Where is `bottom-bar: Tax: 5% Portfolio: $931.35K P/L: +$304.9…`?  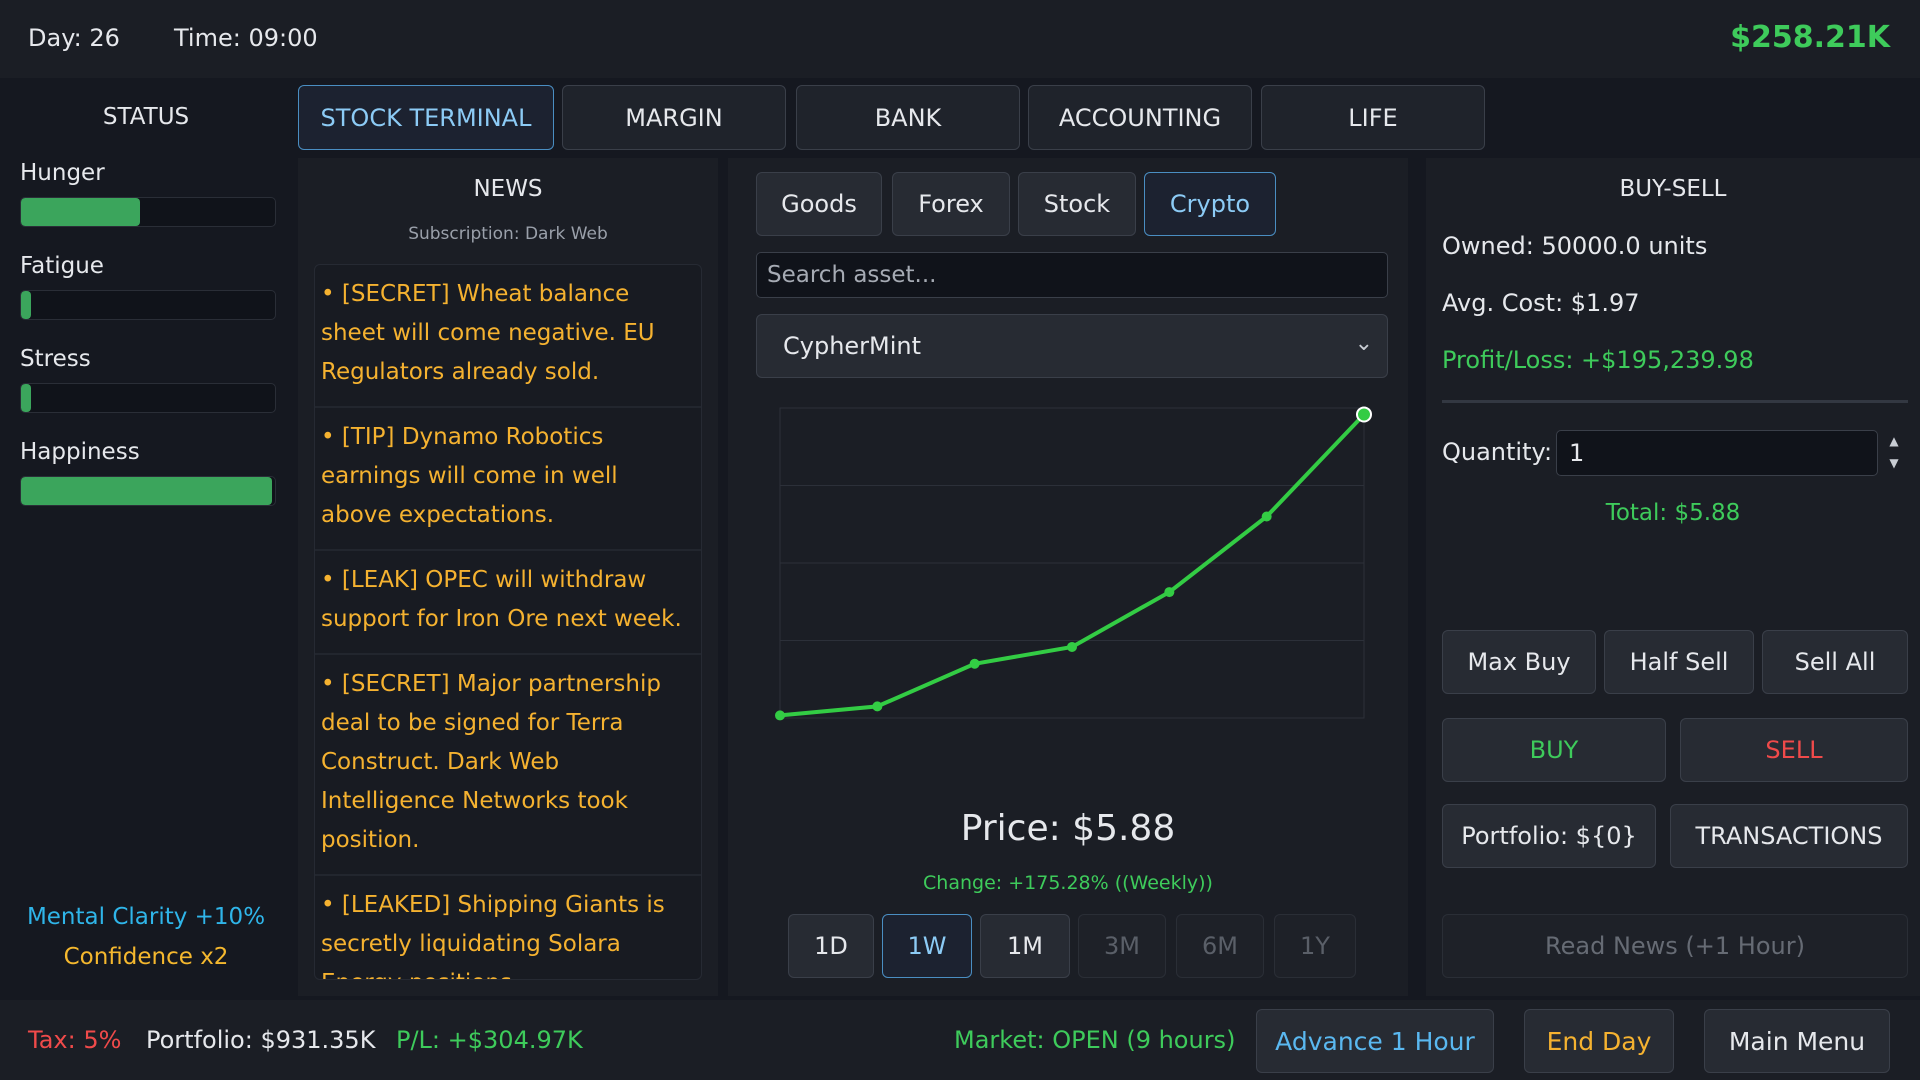
bottom-bar: Tax: 5% Portfolio: $931.35K P/L: +$304.9… is located at coordinates (960, 1040).